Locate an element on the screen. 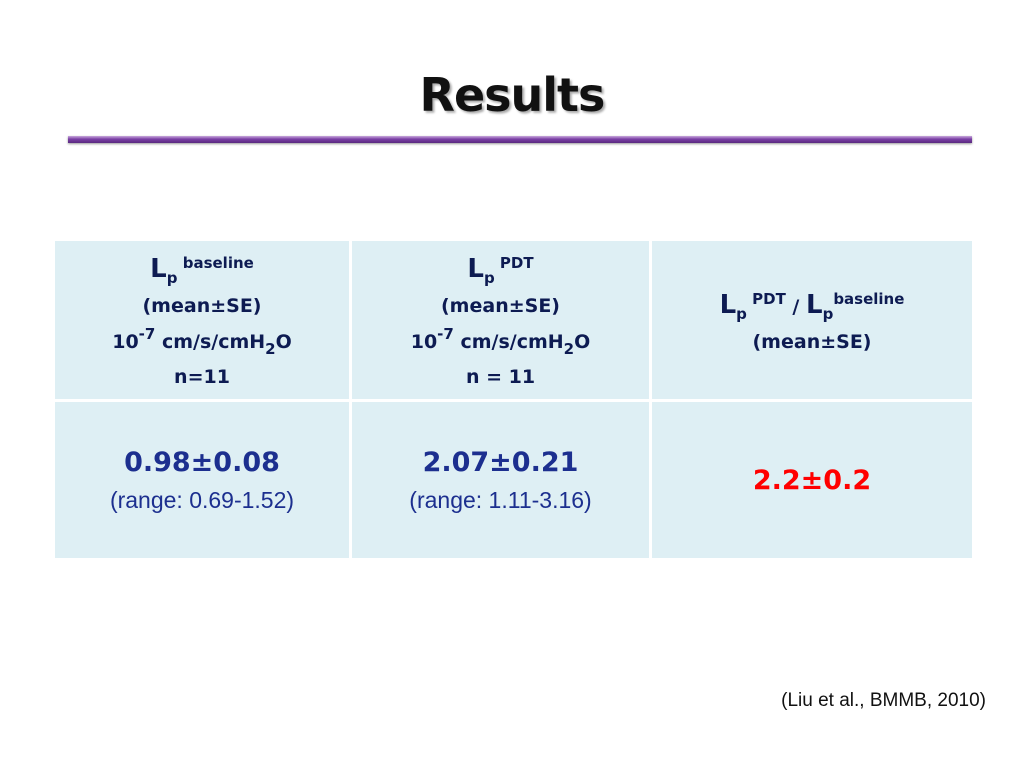 This screenshot has height=768, width=1024. cell-text: n=11 is located at coordinates (202, 377).